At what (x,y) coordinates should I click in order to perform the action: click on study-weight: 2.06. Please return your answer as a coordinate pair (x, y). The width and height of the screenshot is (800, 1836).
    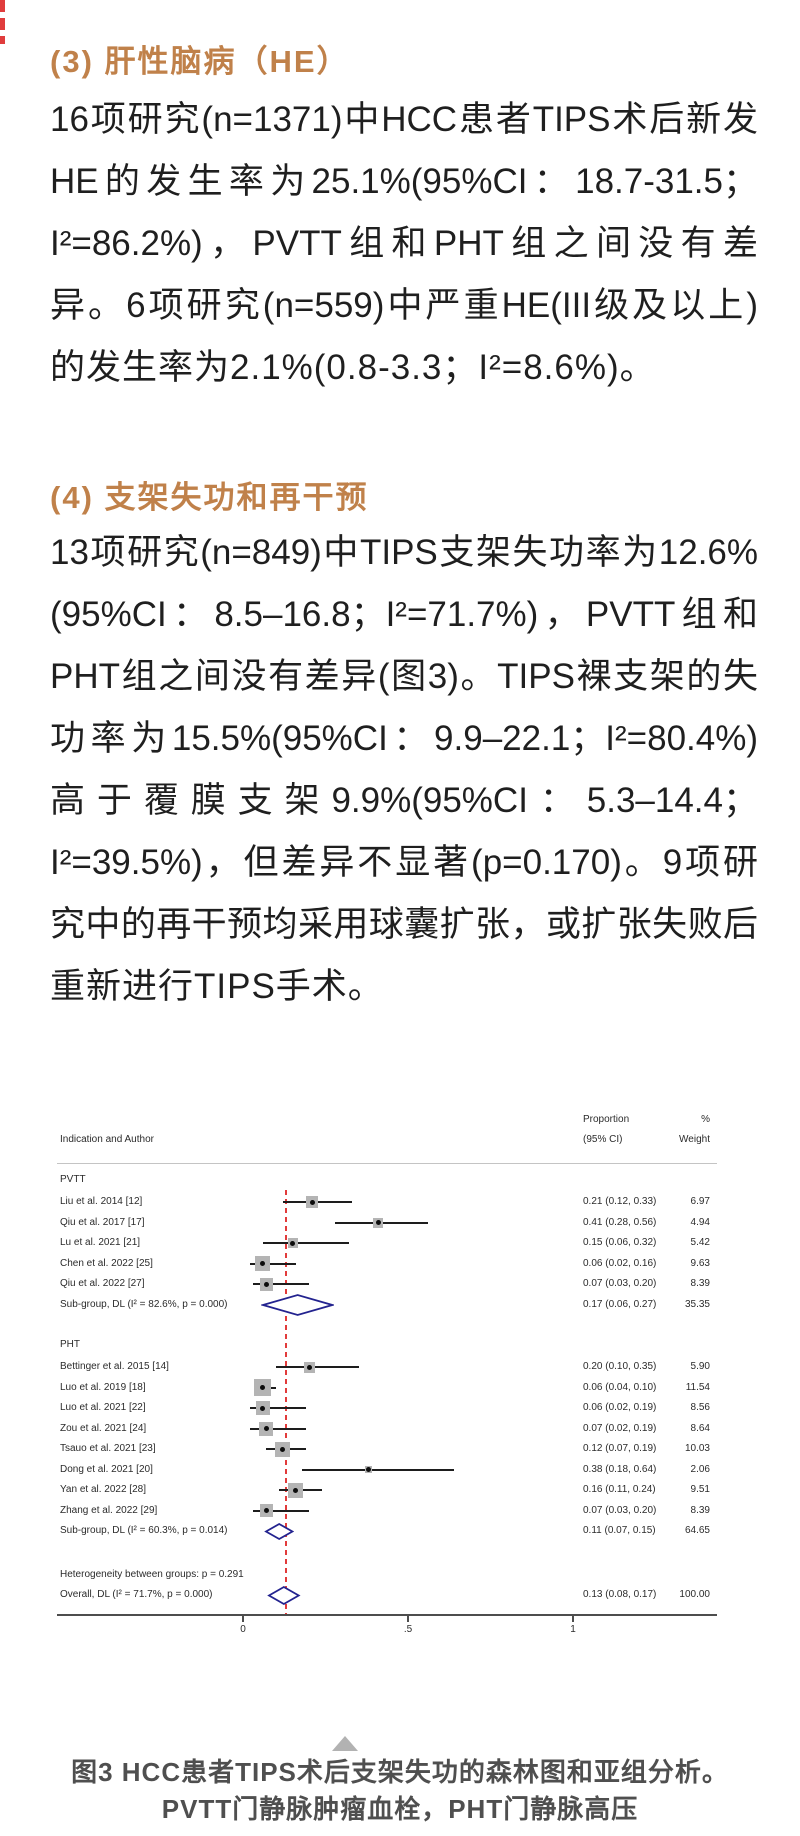
    Looking at the image, I should click on (700, 1469).